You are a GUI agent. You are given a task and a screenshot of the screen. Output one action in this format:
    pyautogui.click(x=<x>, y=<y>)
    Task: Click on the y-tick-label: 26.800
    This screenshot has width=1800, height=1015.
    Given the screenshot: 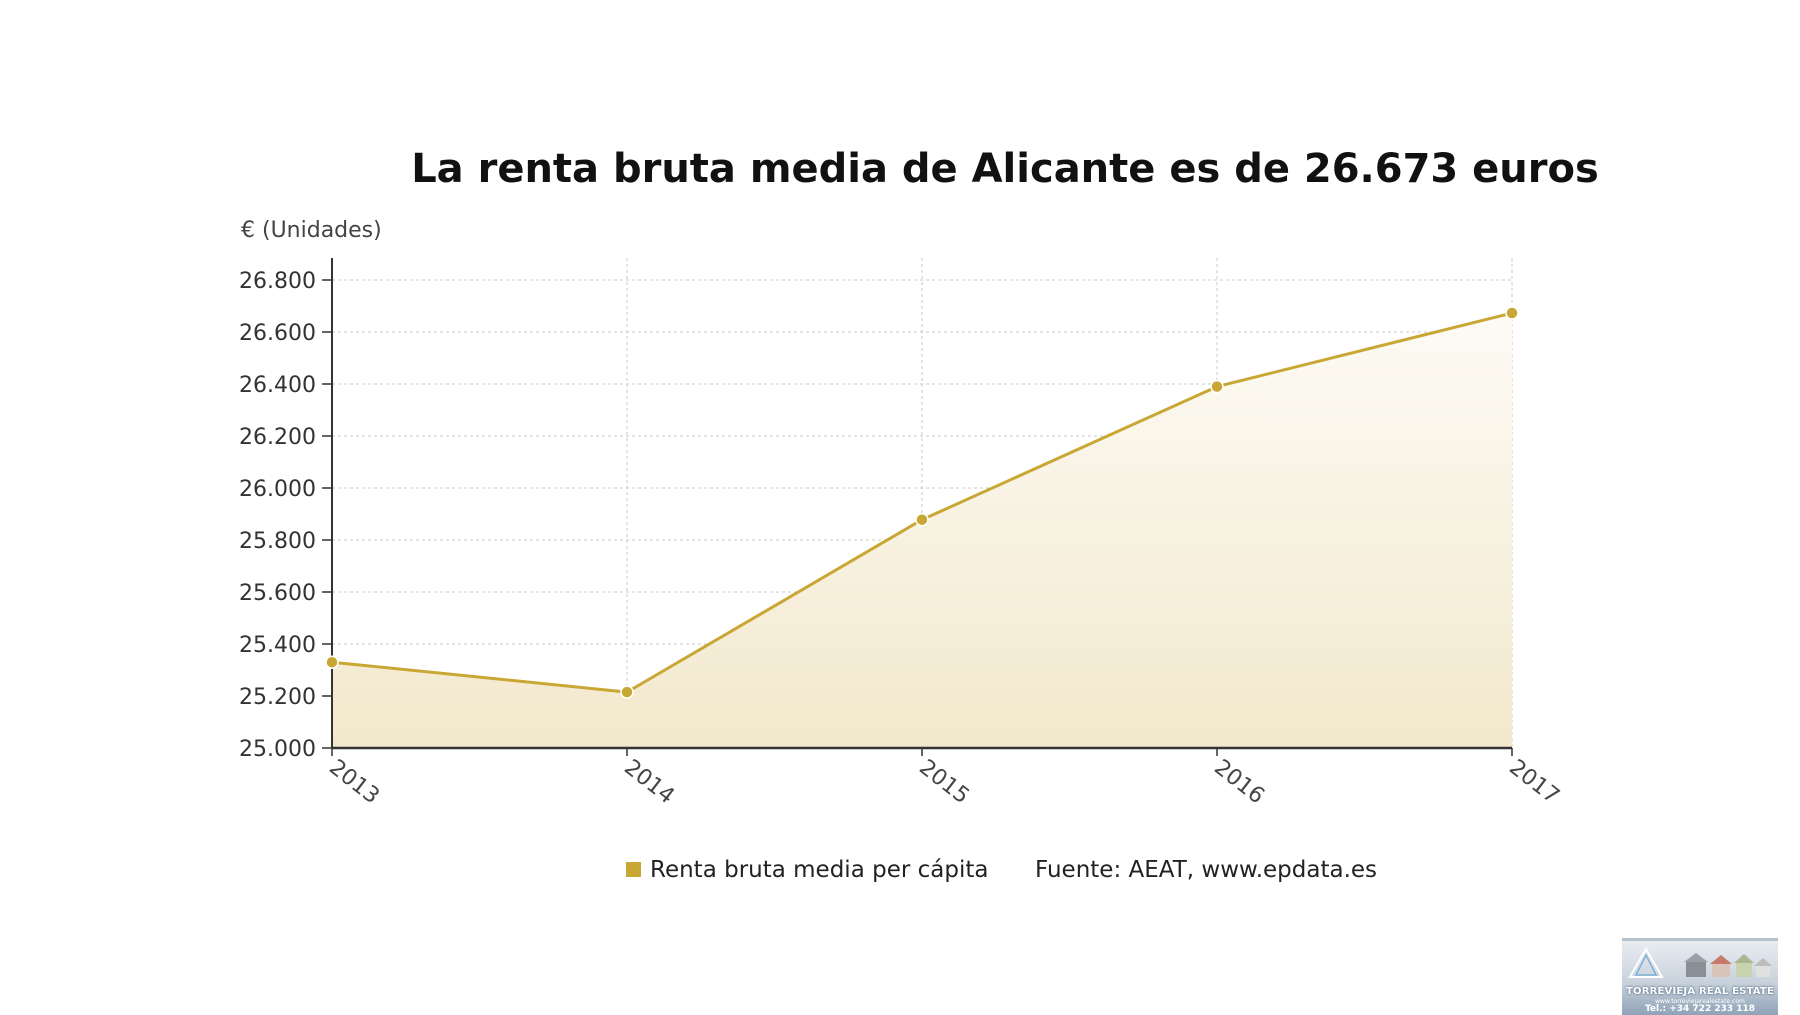 What is the action you would take?
    pyautogui.click(x=277, y=281)
    